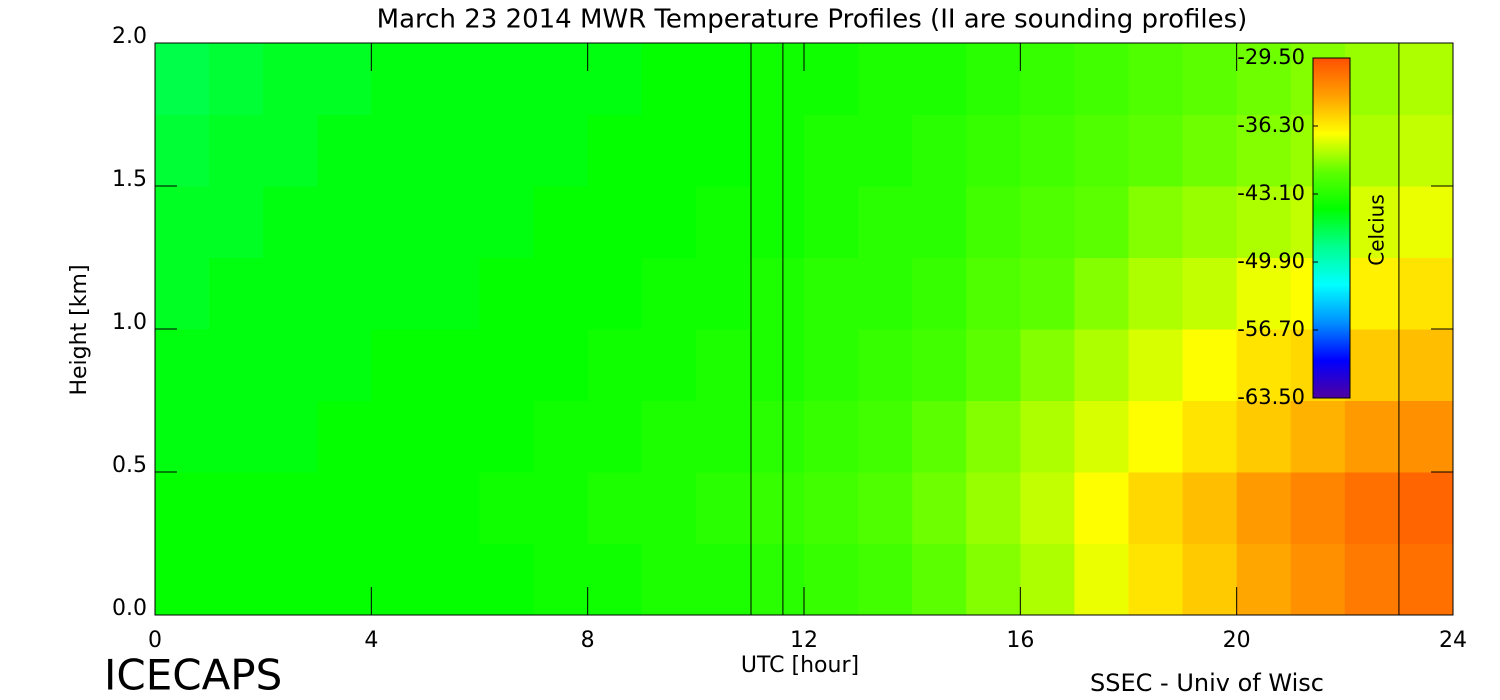  What do you see at coordinates (1207, 683) in the screenshot?
I see `footer-right: SSEC - Univ of Wisc` at bounding box center [1207, 683].